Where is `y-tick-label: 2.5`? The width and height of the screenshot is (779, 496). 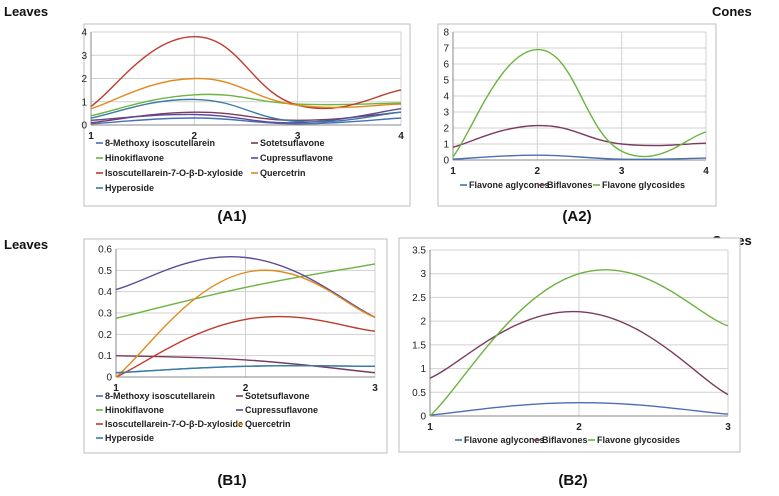
y-tick-label: 2.5 is located at coordinates (419, 298).